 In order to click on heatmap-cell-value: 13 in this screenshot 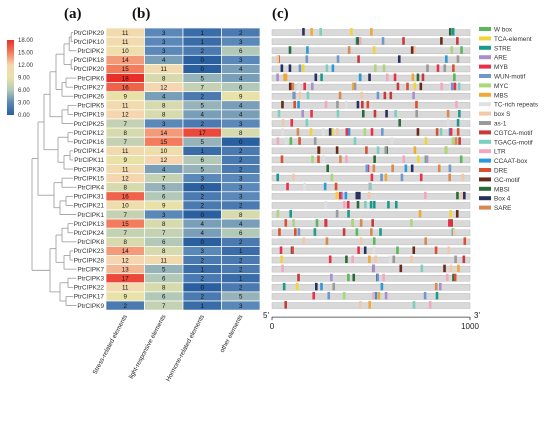, I will do `click(125, 269)`.